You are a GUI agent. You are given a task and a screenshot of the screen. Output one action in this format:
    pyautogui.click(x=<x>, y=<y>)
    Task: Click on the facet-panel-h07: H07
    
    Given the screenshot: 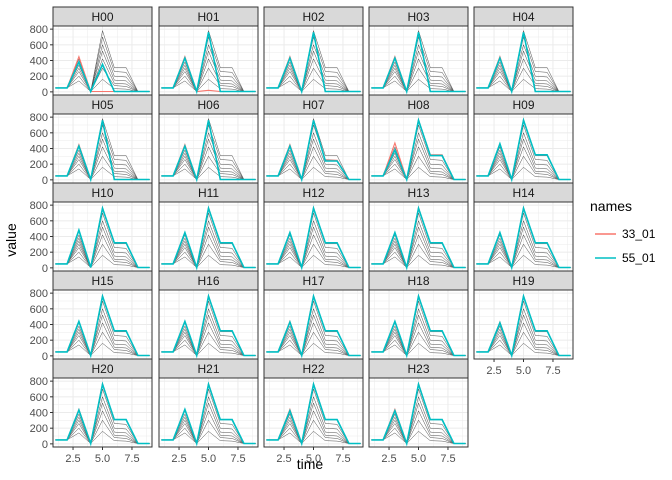 What is the action you would take?
    pyautogui.click(x=313, y=139)
    